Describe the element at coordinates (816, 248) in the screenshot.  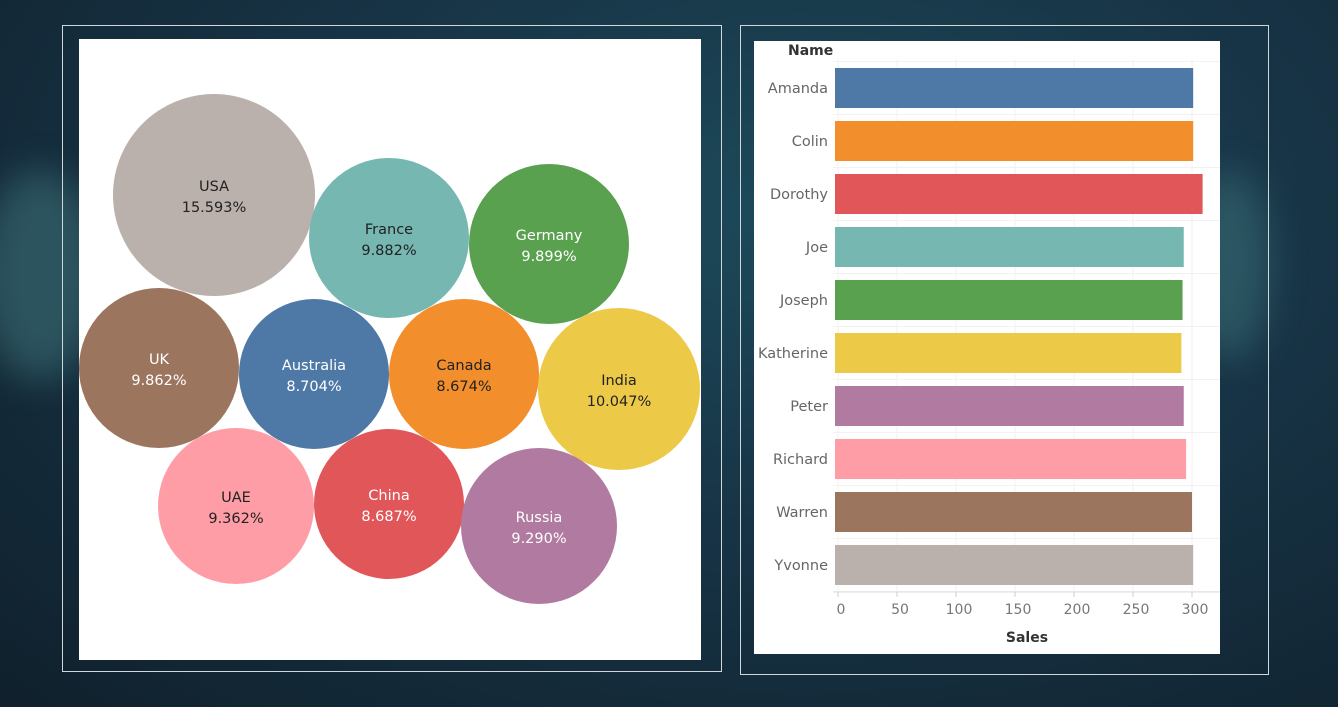
I see `category-label: Joe` at that location.